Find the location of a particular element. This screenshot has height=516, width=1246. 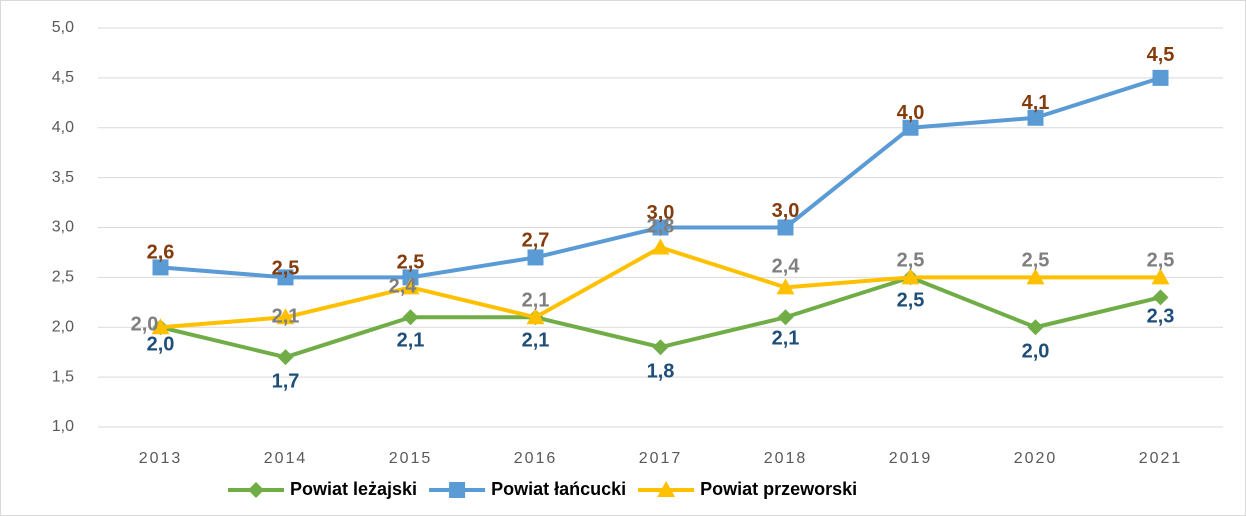

x-tick-label: 2017 is located at coordinates (661, 458).